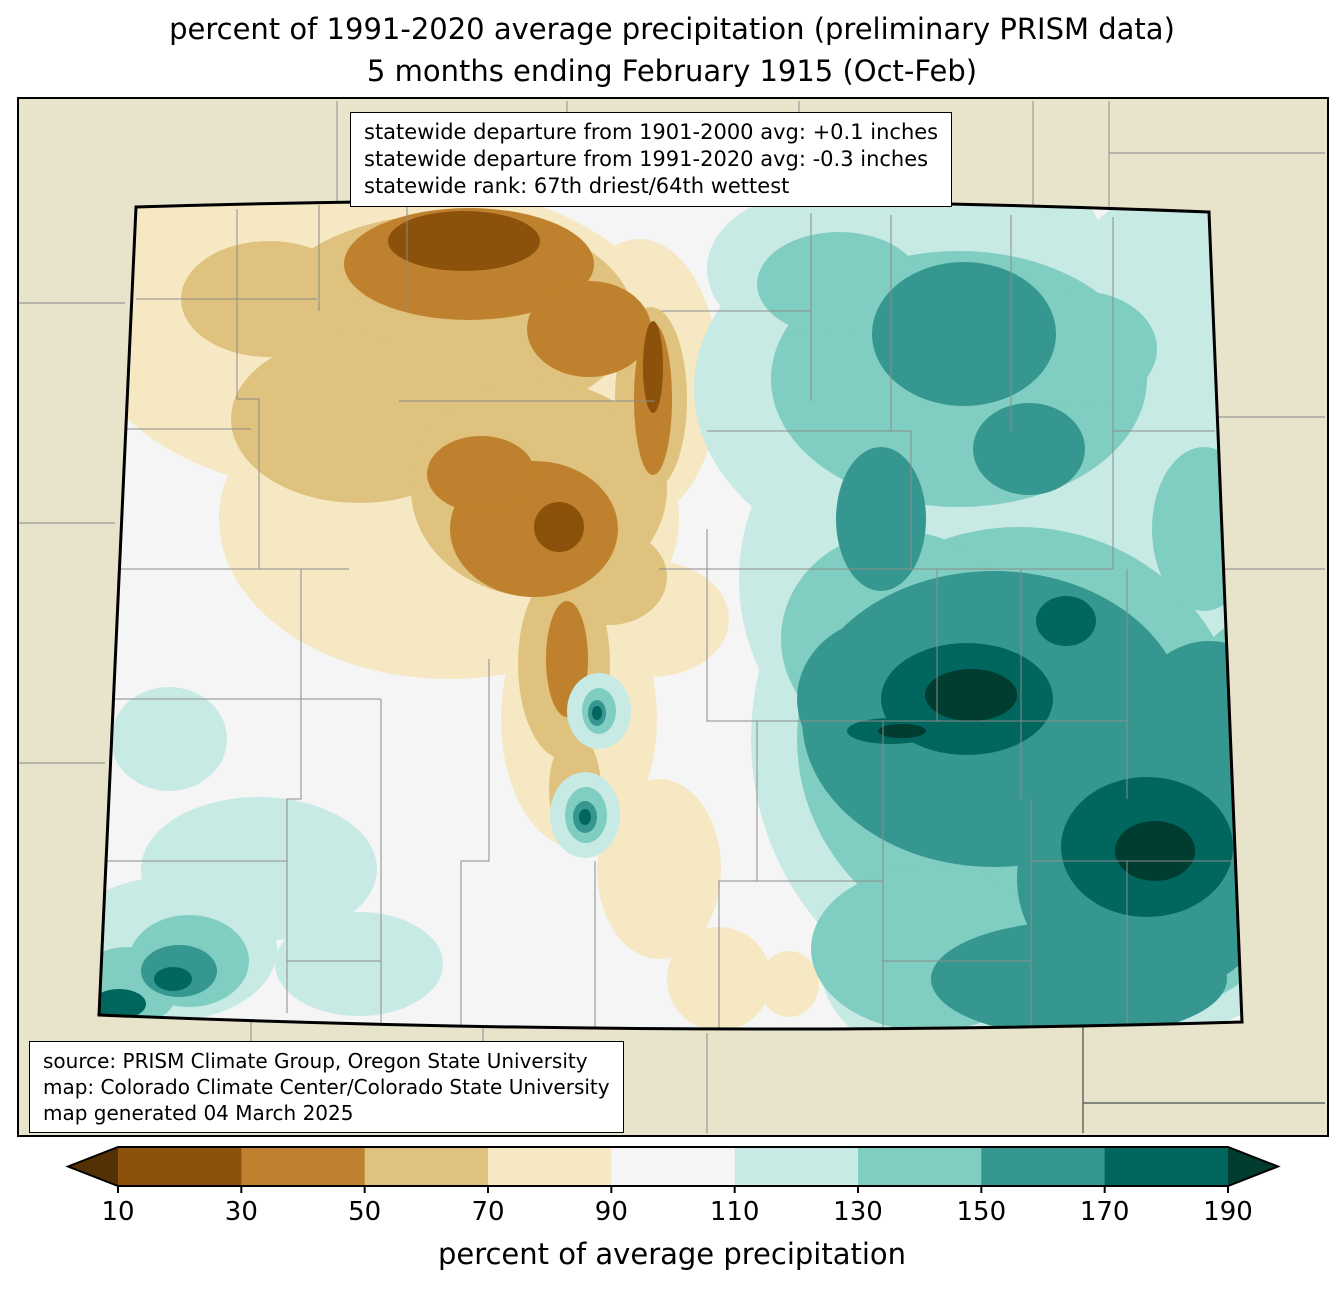 Image resolution: width=1344 pixels, height=1299 pixels. I want to click on colorbar-axis-label: percent of average precipitation, so click(672, 1254).